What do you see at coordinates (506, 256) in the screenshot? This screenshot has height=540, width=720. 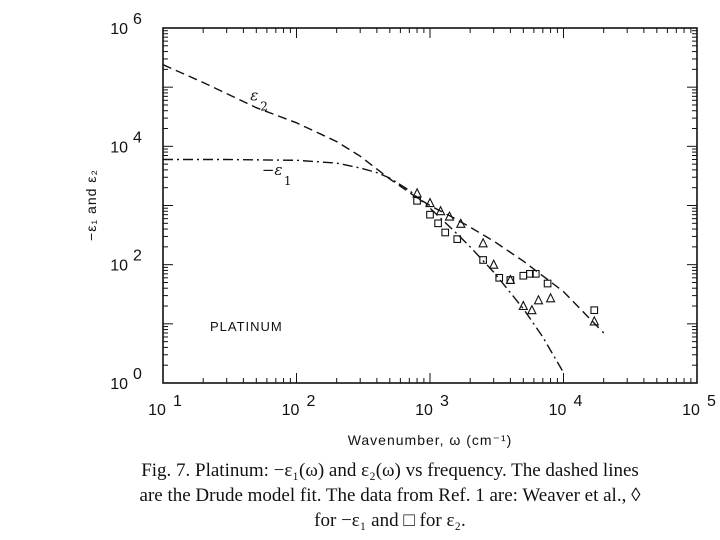 I see `data-markers` at bounding box center [506, 256].